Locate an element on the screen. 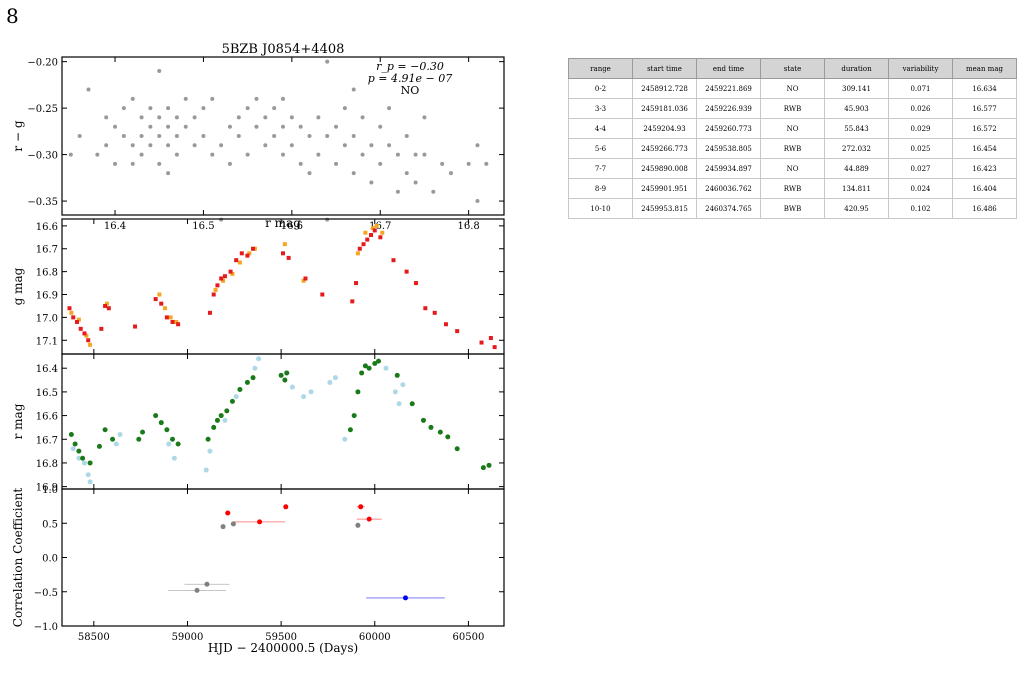 Image resolution: width=1024 pixels, height=675 pixels. x-tick-label: 16.7 is located at coordinates (380, 226).